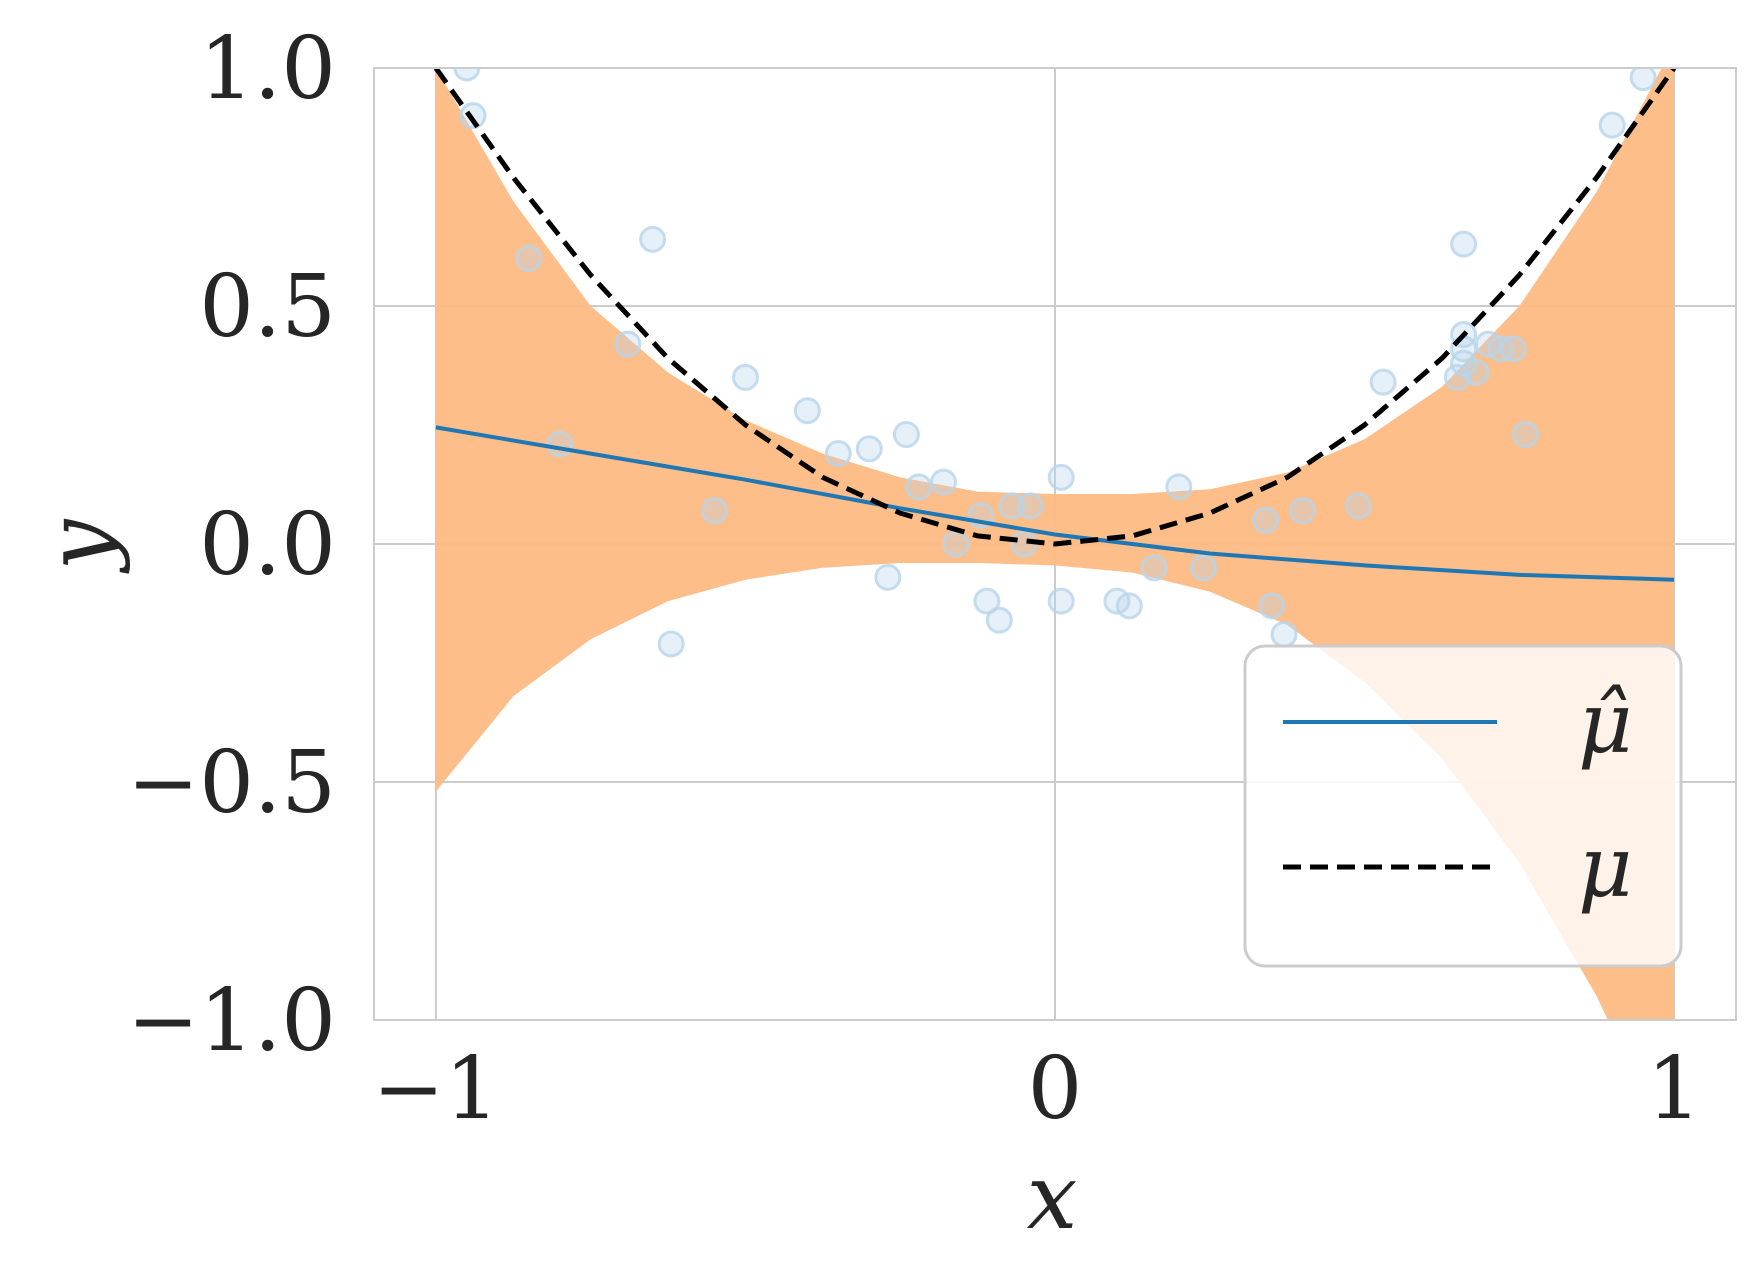 The height and width of the screenshot is (1275, 1755). I want to click on x-tick-label-2: 1, so click(1674, 1089).